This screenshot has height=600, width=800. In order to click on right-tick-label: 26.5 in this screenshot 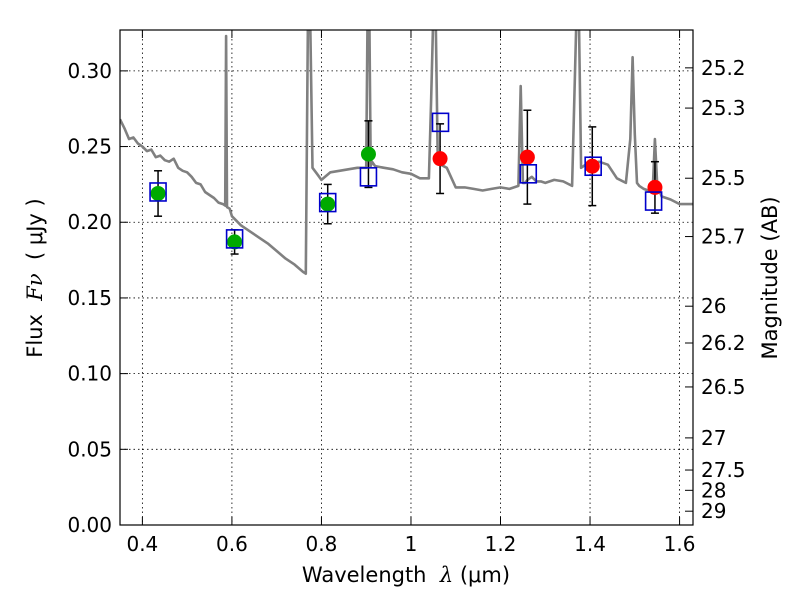, I will do `click(723, 387)`.